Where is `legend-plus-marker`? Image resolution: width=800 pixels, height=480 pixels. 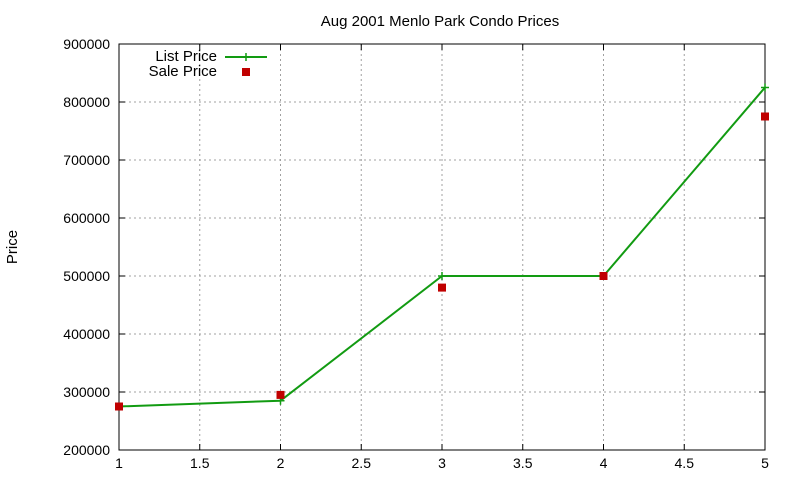
legend-plus-marker is located at coordinates (246, 57).